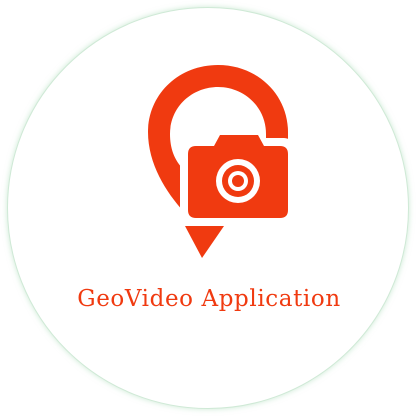 This screenshot has height=418, width=418. I want to click on app-title: GeoVideo Application, so click(209, 299).